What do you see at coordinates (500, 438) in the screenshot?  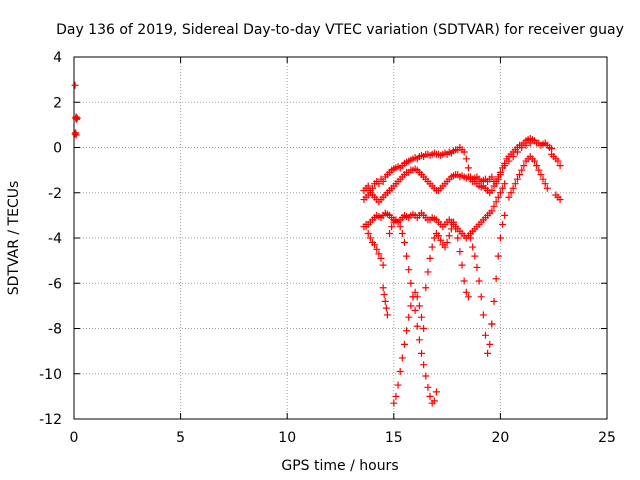 I see `x-tick-label: 20` at bounding box center [500, 438].